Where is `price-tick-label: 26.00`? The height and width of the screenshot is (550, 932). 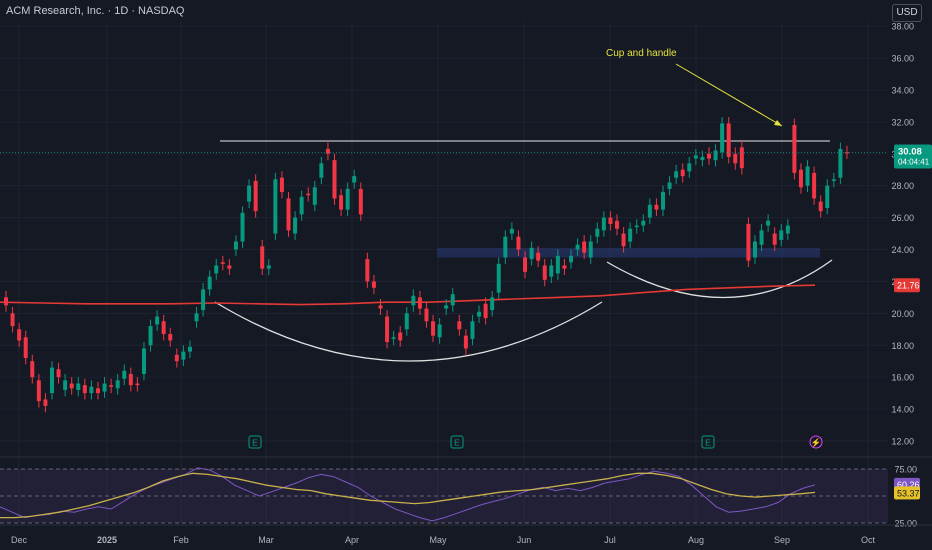 price-tick-label: 26.00 is located at coordinates (902, 218).